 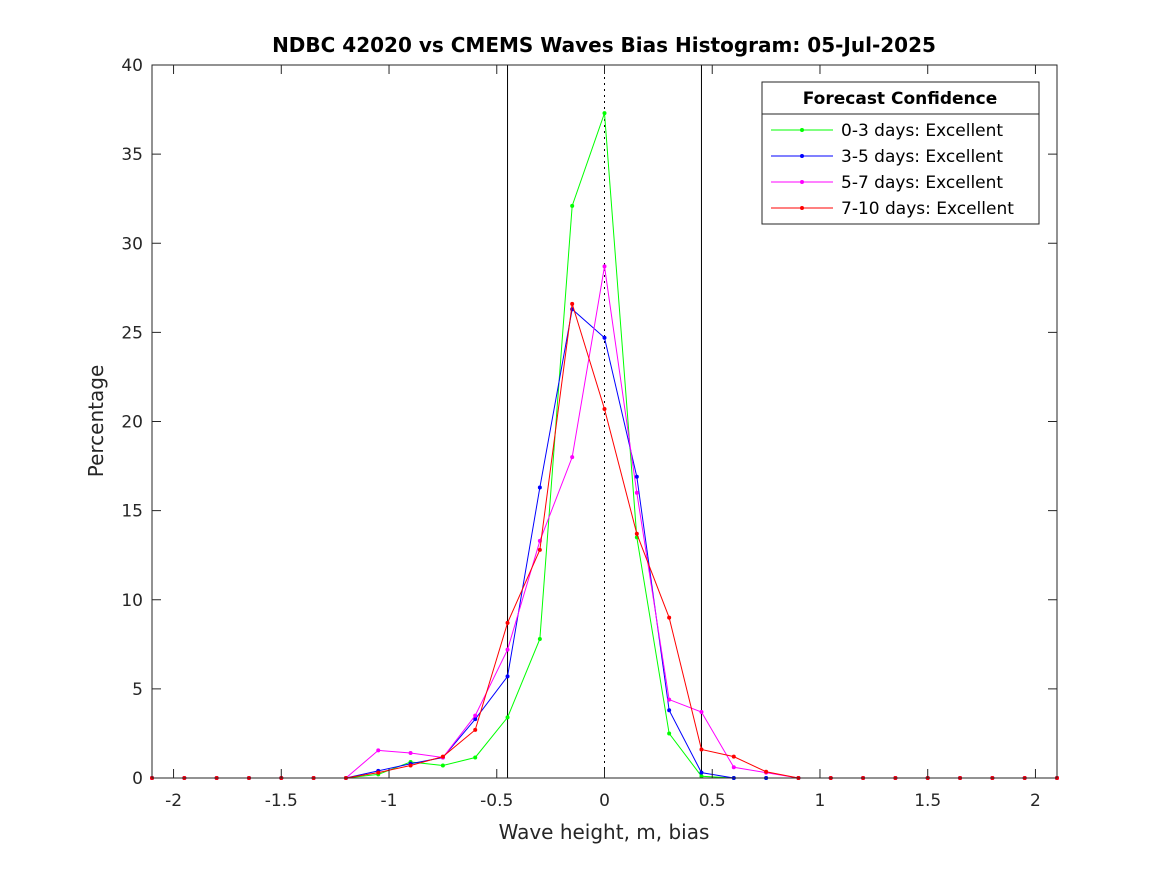 I want to click on x-tick-label: 0, so click(x=604, y=801).